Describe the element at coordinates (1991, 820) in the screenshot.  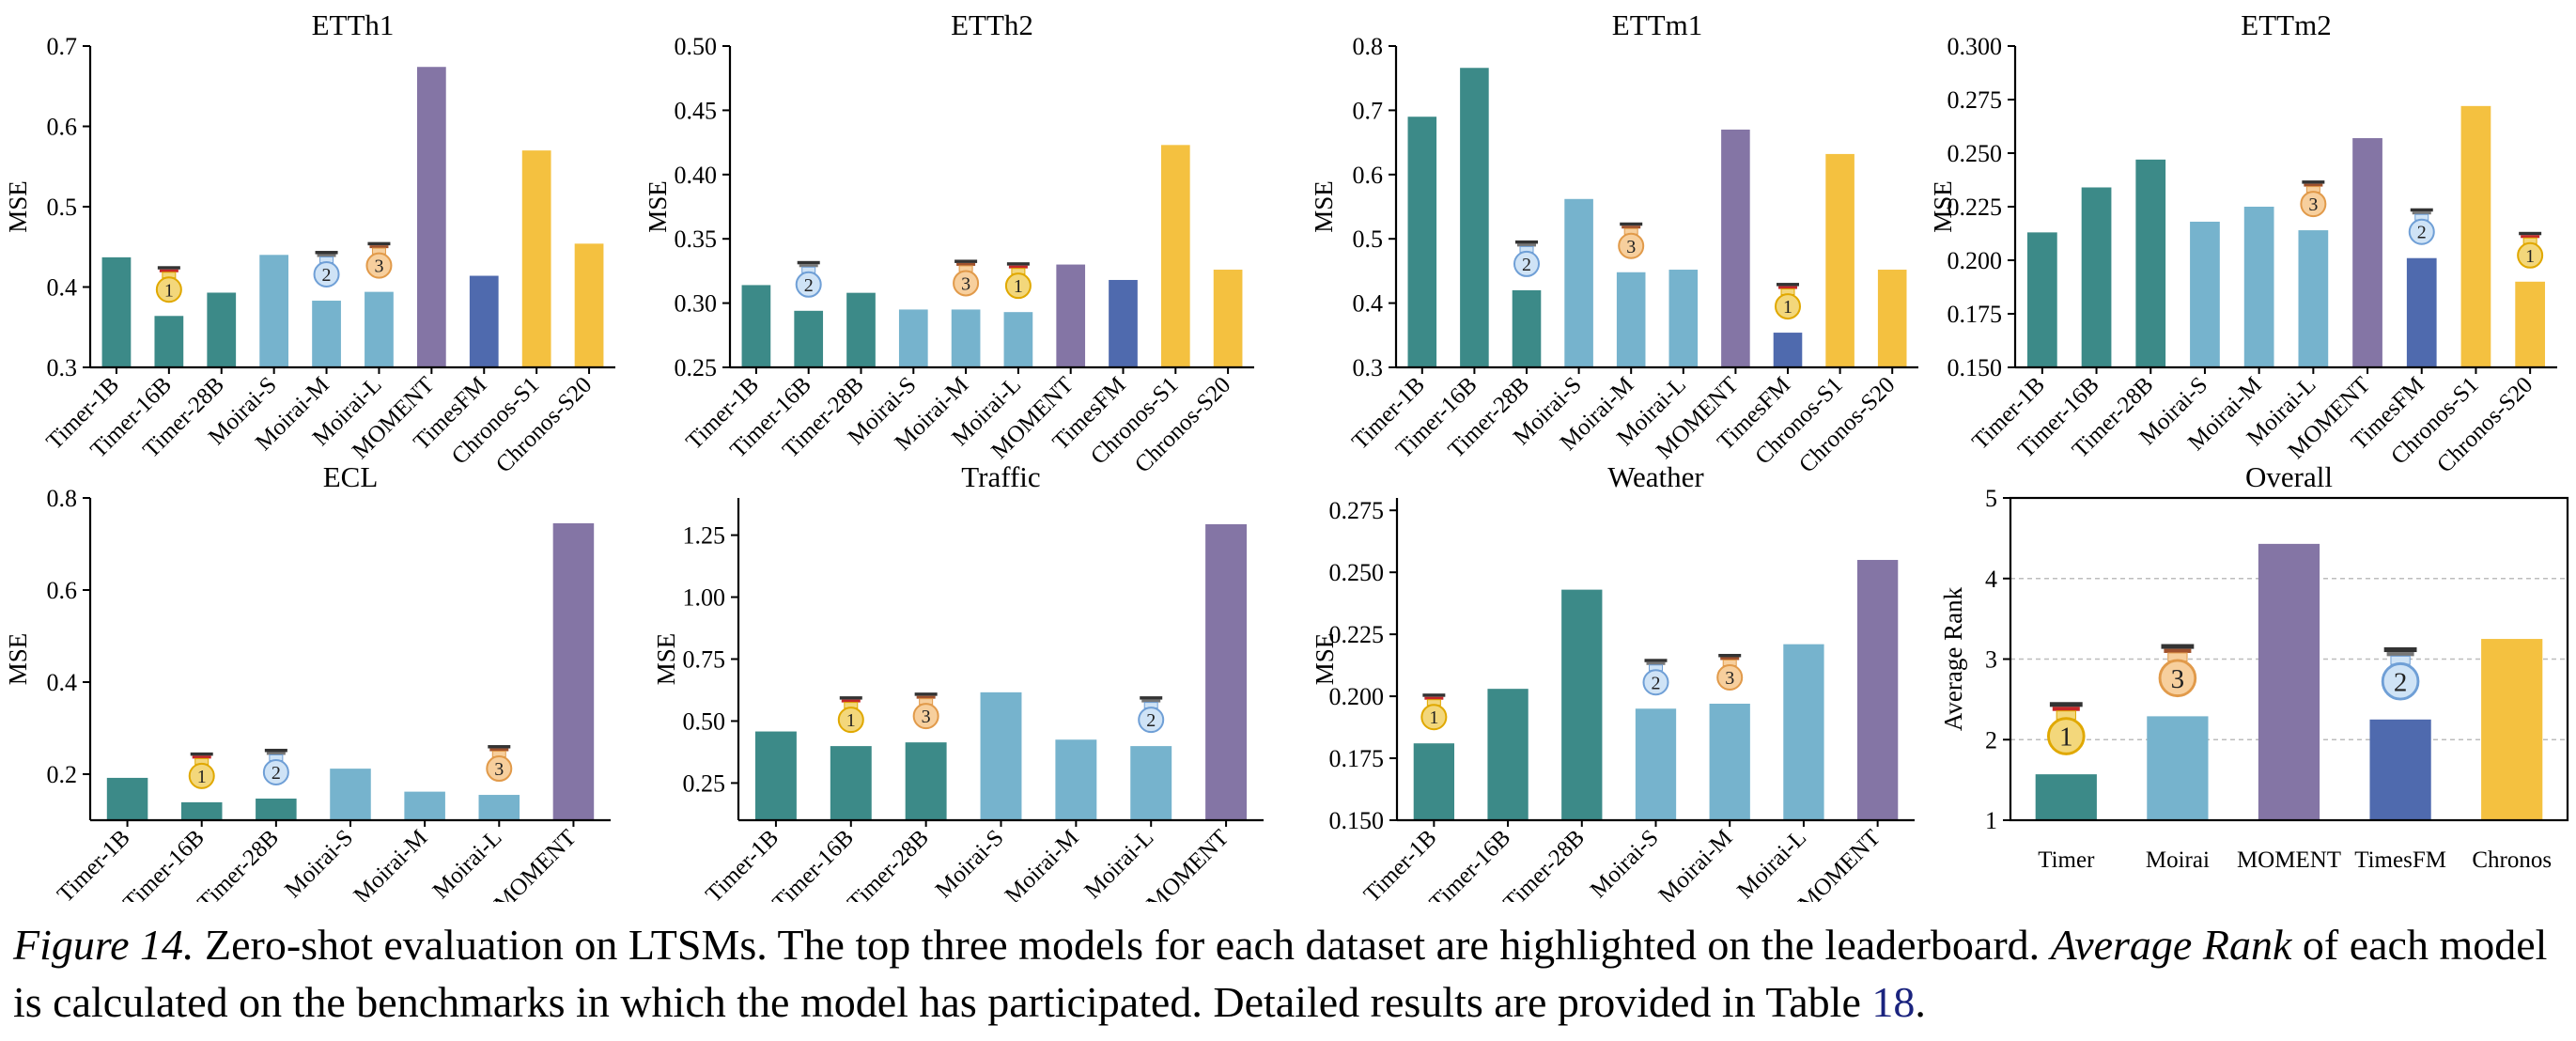
I see `y-tick-label: 1` at that location.